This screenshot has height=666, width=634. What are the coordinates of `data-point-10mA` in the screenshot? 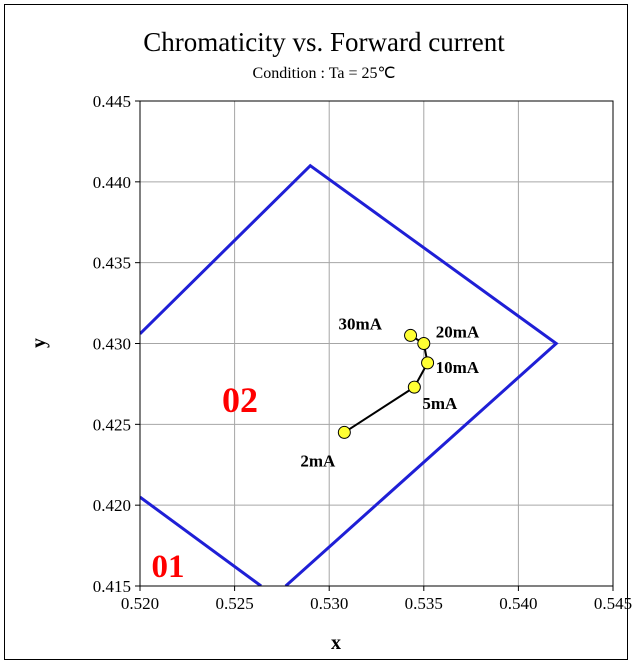 It's located at (428, 363).